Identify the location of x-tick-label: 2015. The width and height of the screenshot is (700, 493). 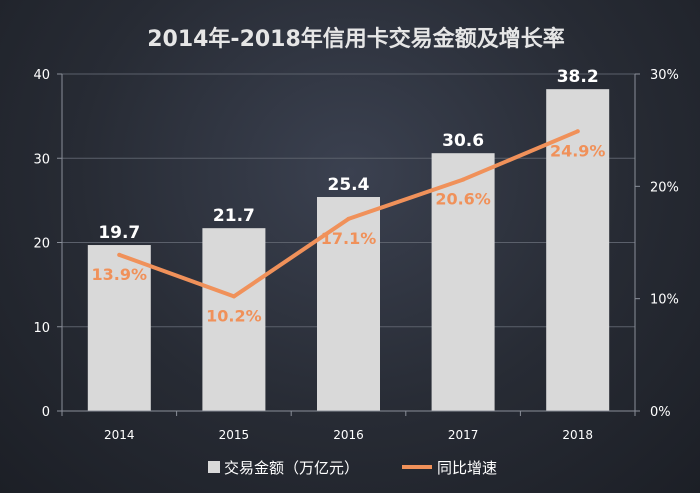
(234, 435).